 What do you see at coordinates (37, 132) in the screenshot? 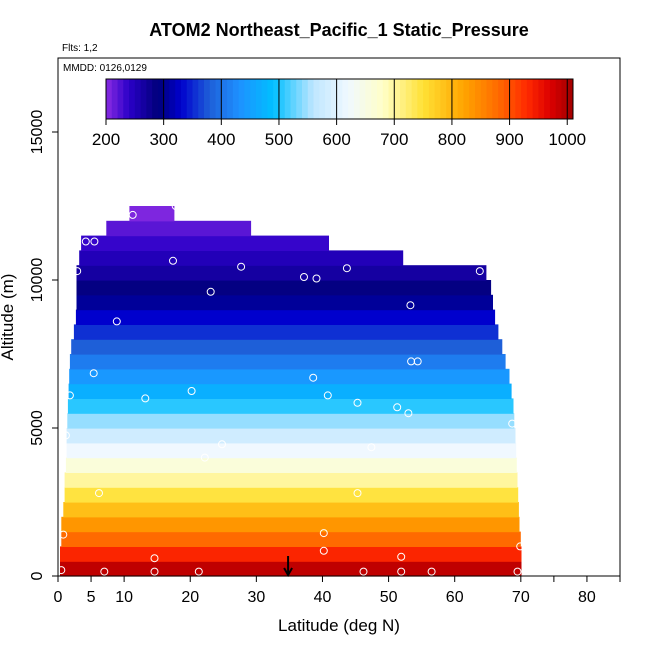
I see `y-tick-label: 15000` at bounding box center [37, 132].